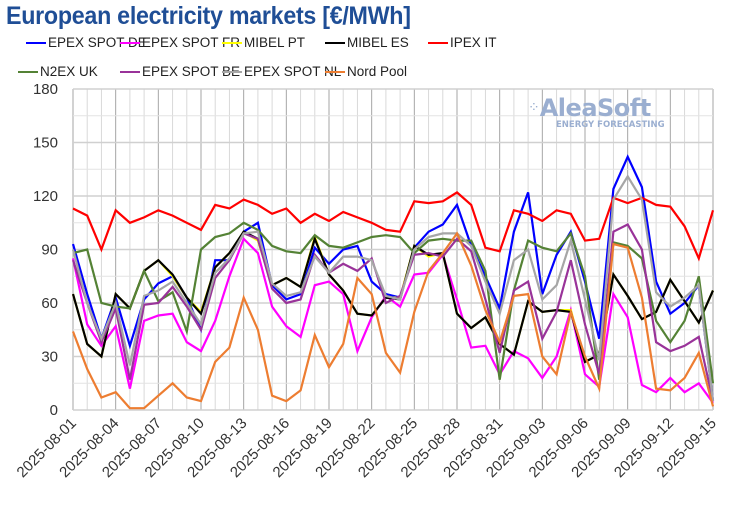  I want to click on watermark: ⁘AleaSoft ENERGY FORECASTING, so click(596, 112).